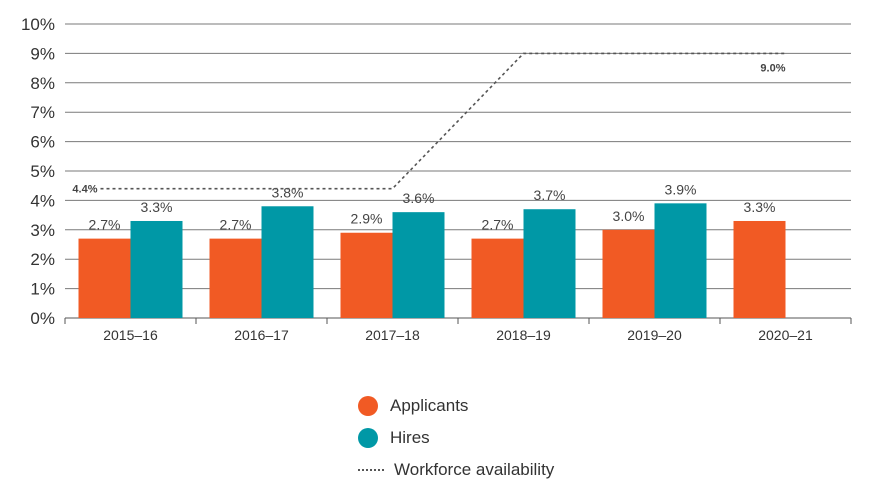 The height and width of the screenshot is (488, 878). What do you see at coordinates (368, 406) in the screenshot?
I see `legend-swatch-applicants` at bounding box center [368, 406].